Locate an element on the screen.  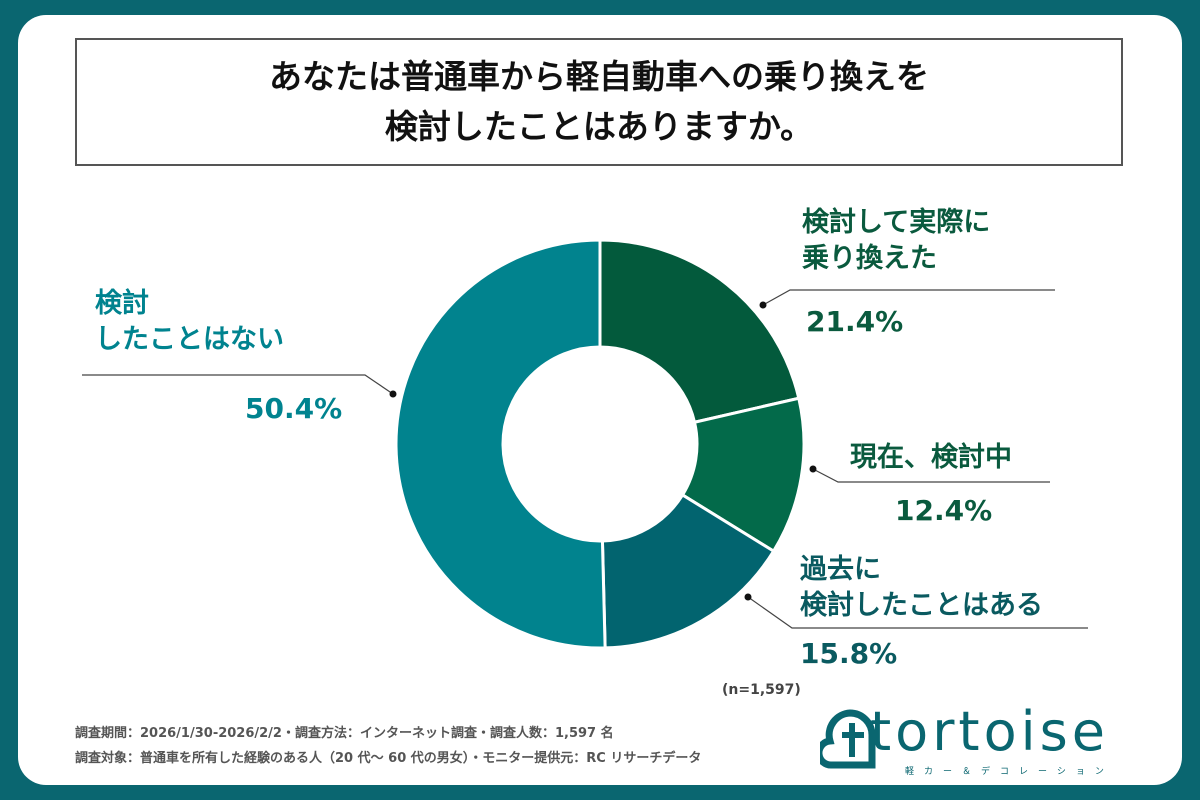
logo-text: tortoise is located at coordinates (989, 731).